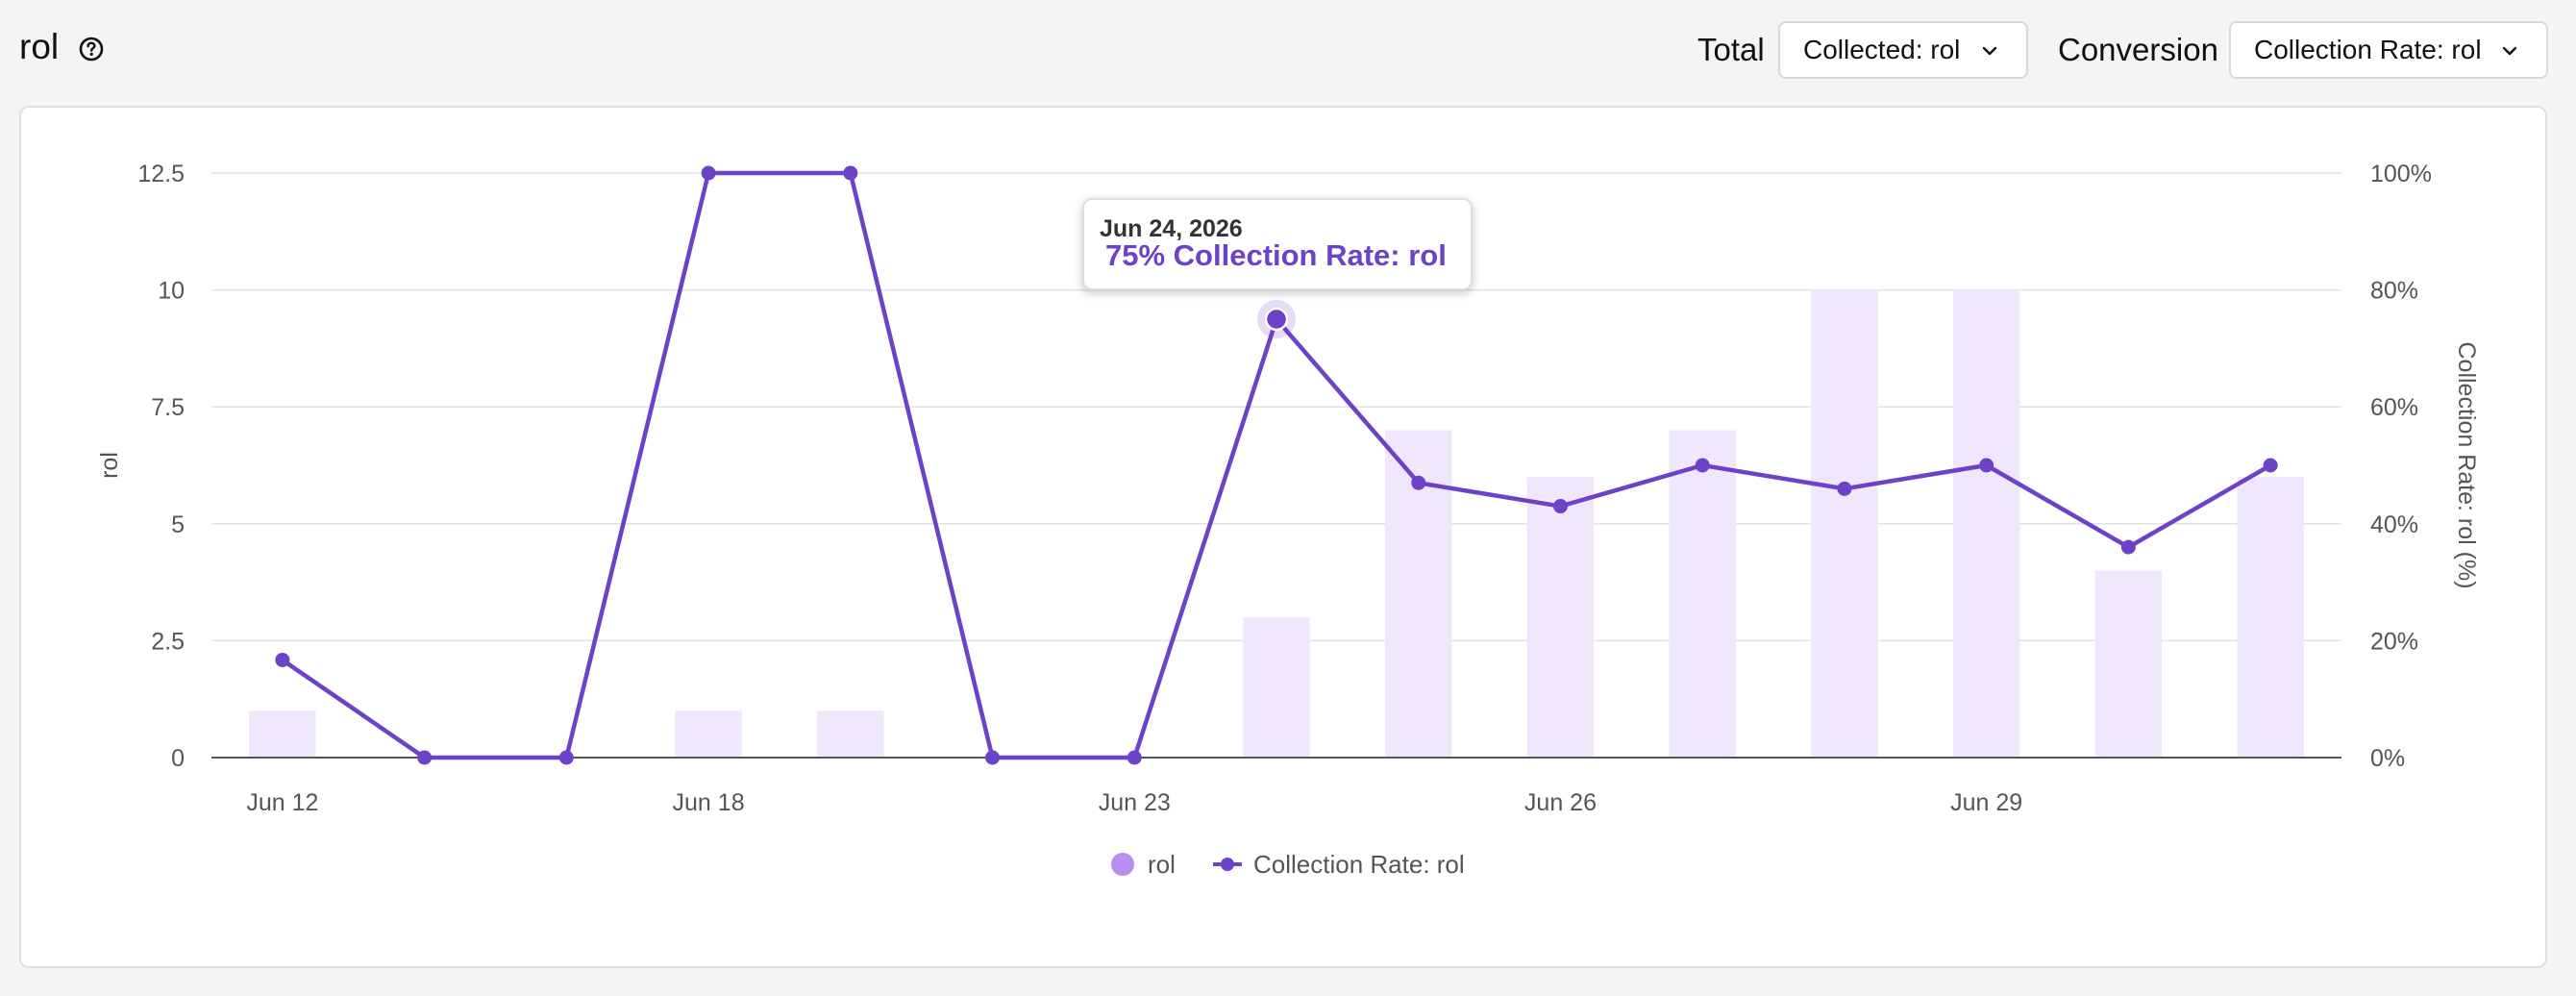  Describe the element at coordinates (171, 291) in the screenshot. I see `y-tick-label: 10` at that location.